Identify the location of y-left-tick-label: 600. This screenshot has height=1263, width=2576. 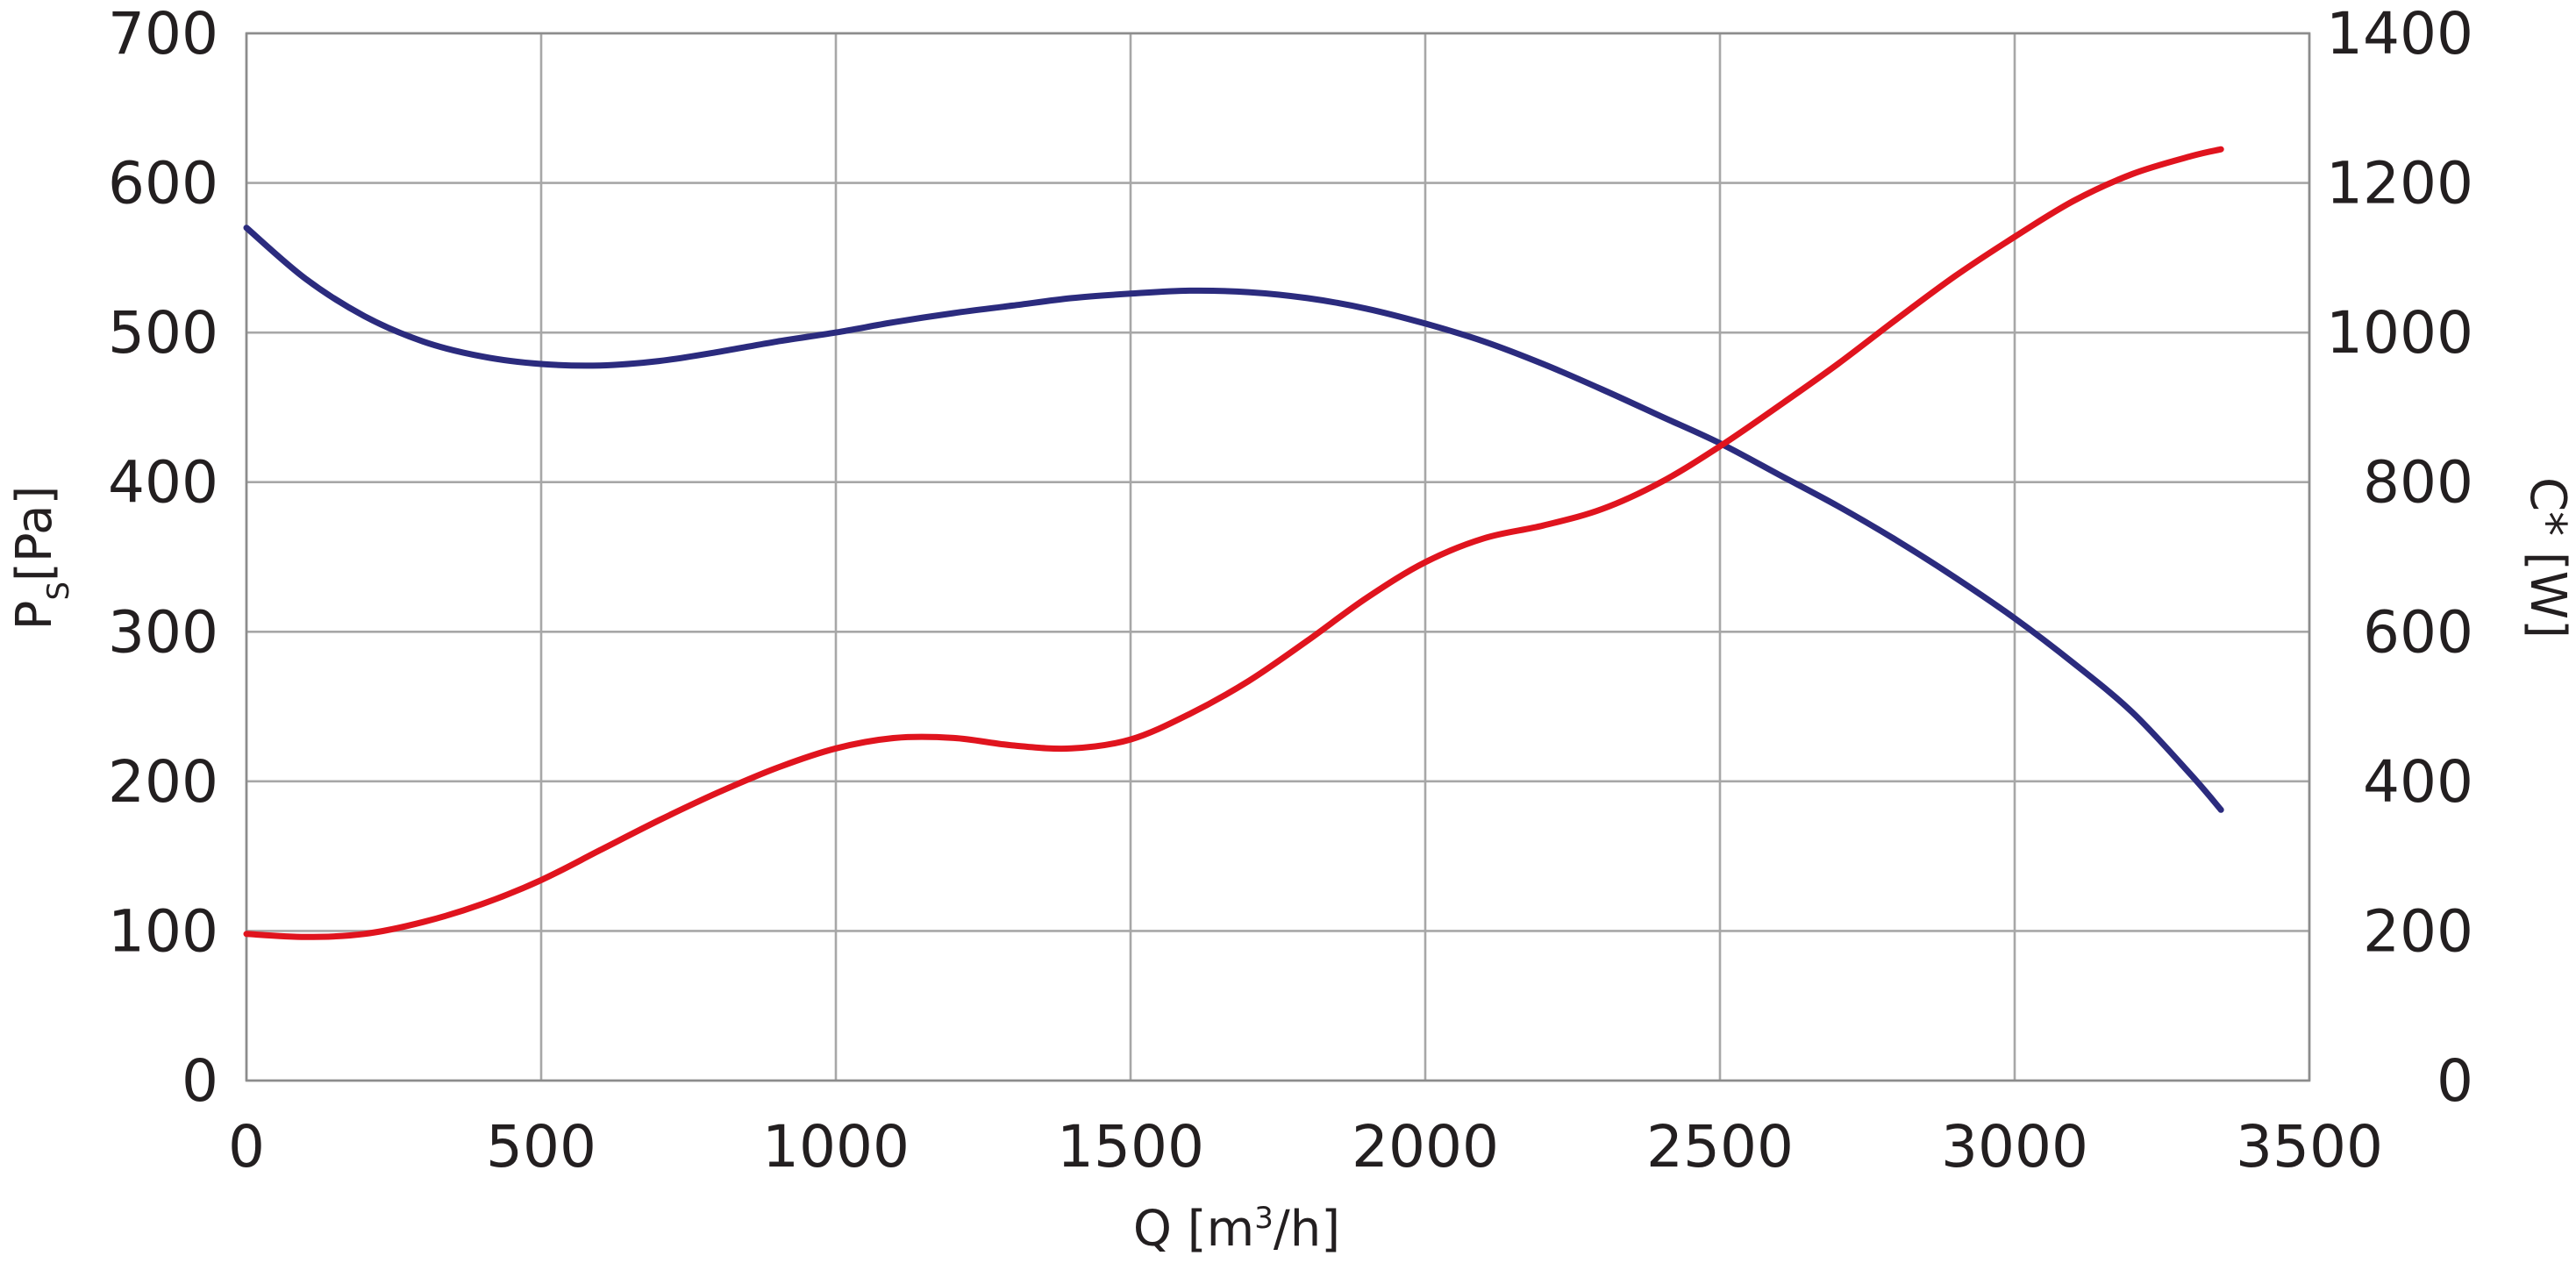
(163, 184).